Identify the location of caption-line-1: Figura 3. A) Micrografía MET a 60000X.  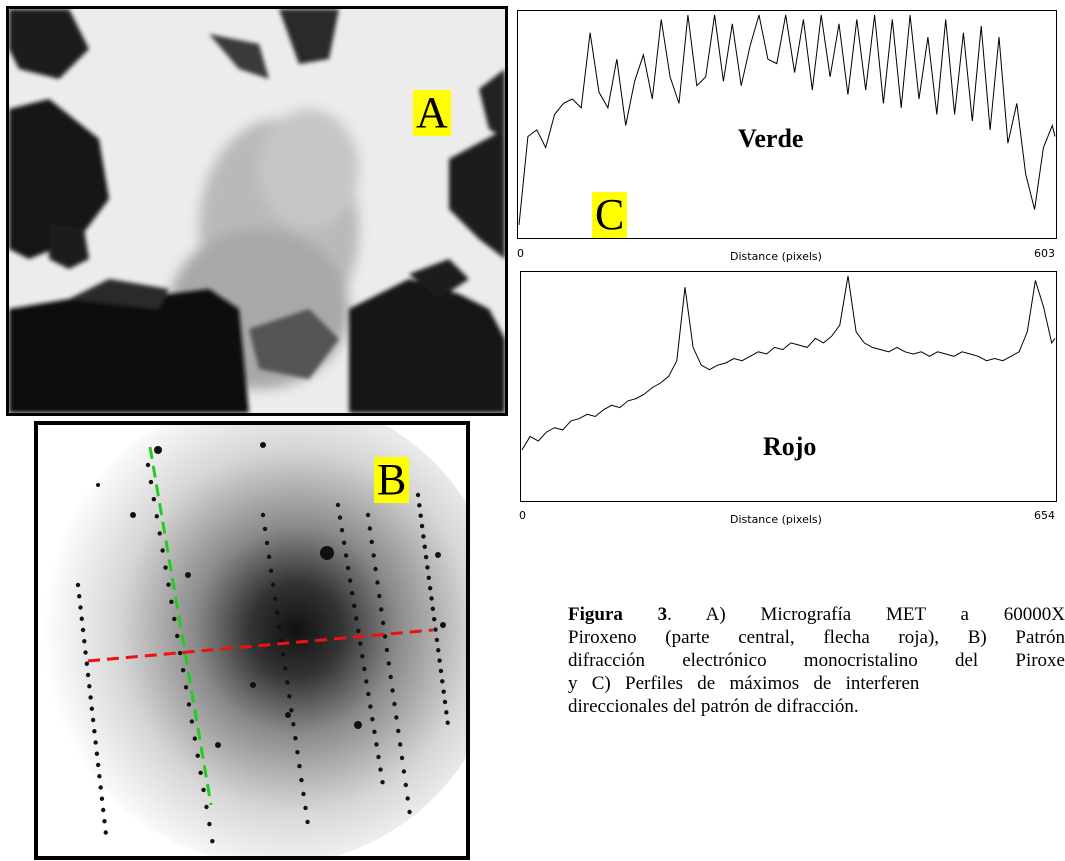
(816, 614).